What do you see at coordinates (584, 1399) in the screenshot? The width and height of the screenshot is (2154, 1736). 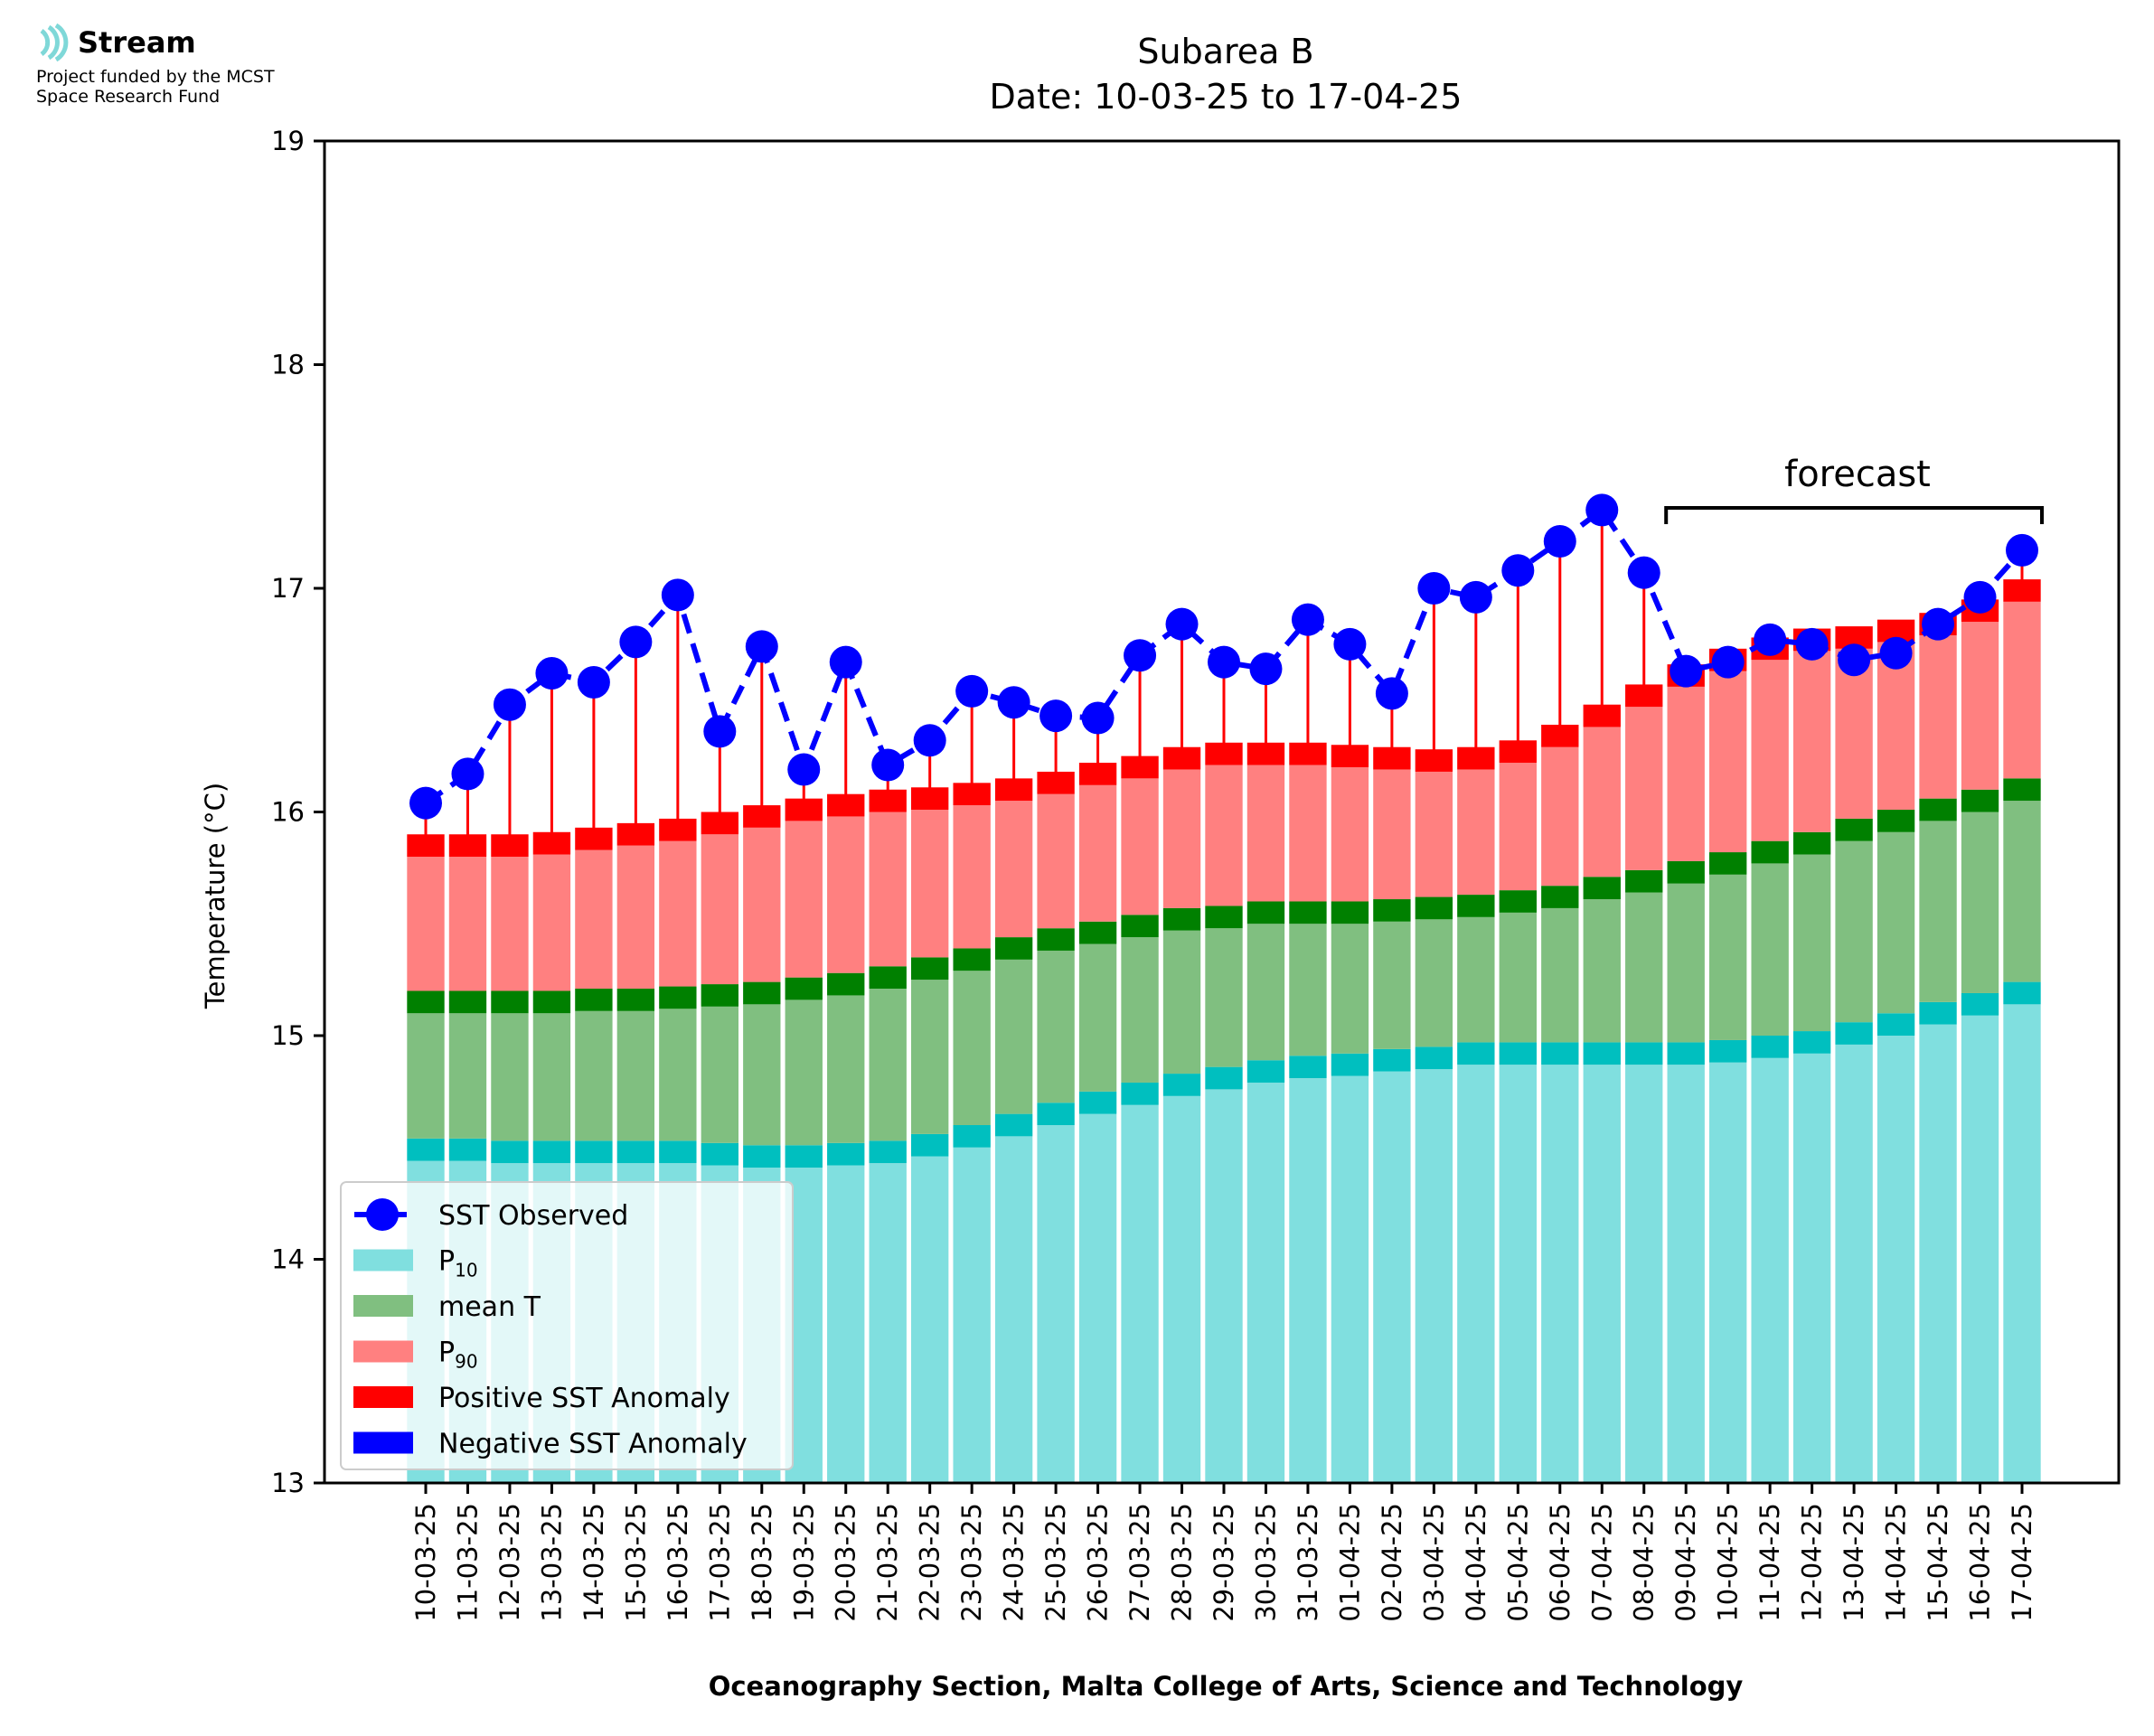 I see `legend-item-positive-anomaly: Positive SST Anomaly` at bounding box center [584, 1399].